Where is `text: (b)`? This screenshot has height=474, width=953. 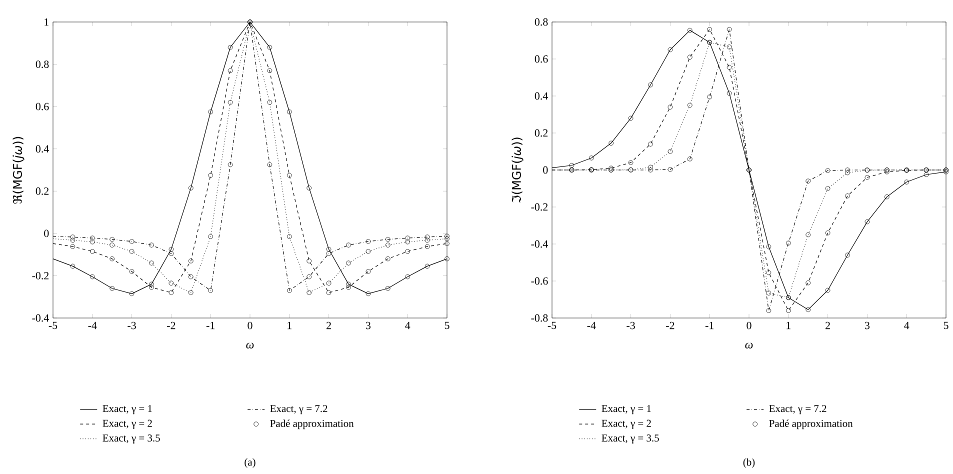
text: (b) is located at coordinates (749, 463).